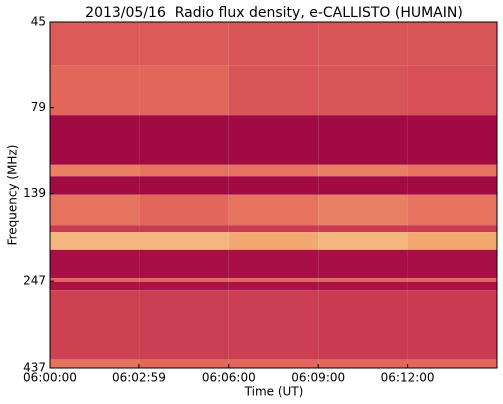 Image resolution: width=503 pixels, height=404 pixels. What do you see at coordinates (229, 378) in the screenshot?
I see `x-tick-label: 06:06:00` at bounding box center [229, 378].